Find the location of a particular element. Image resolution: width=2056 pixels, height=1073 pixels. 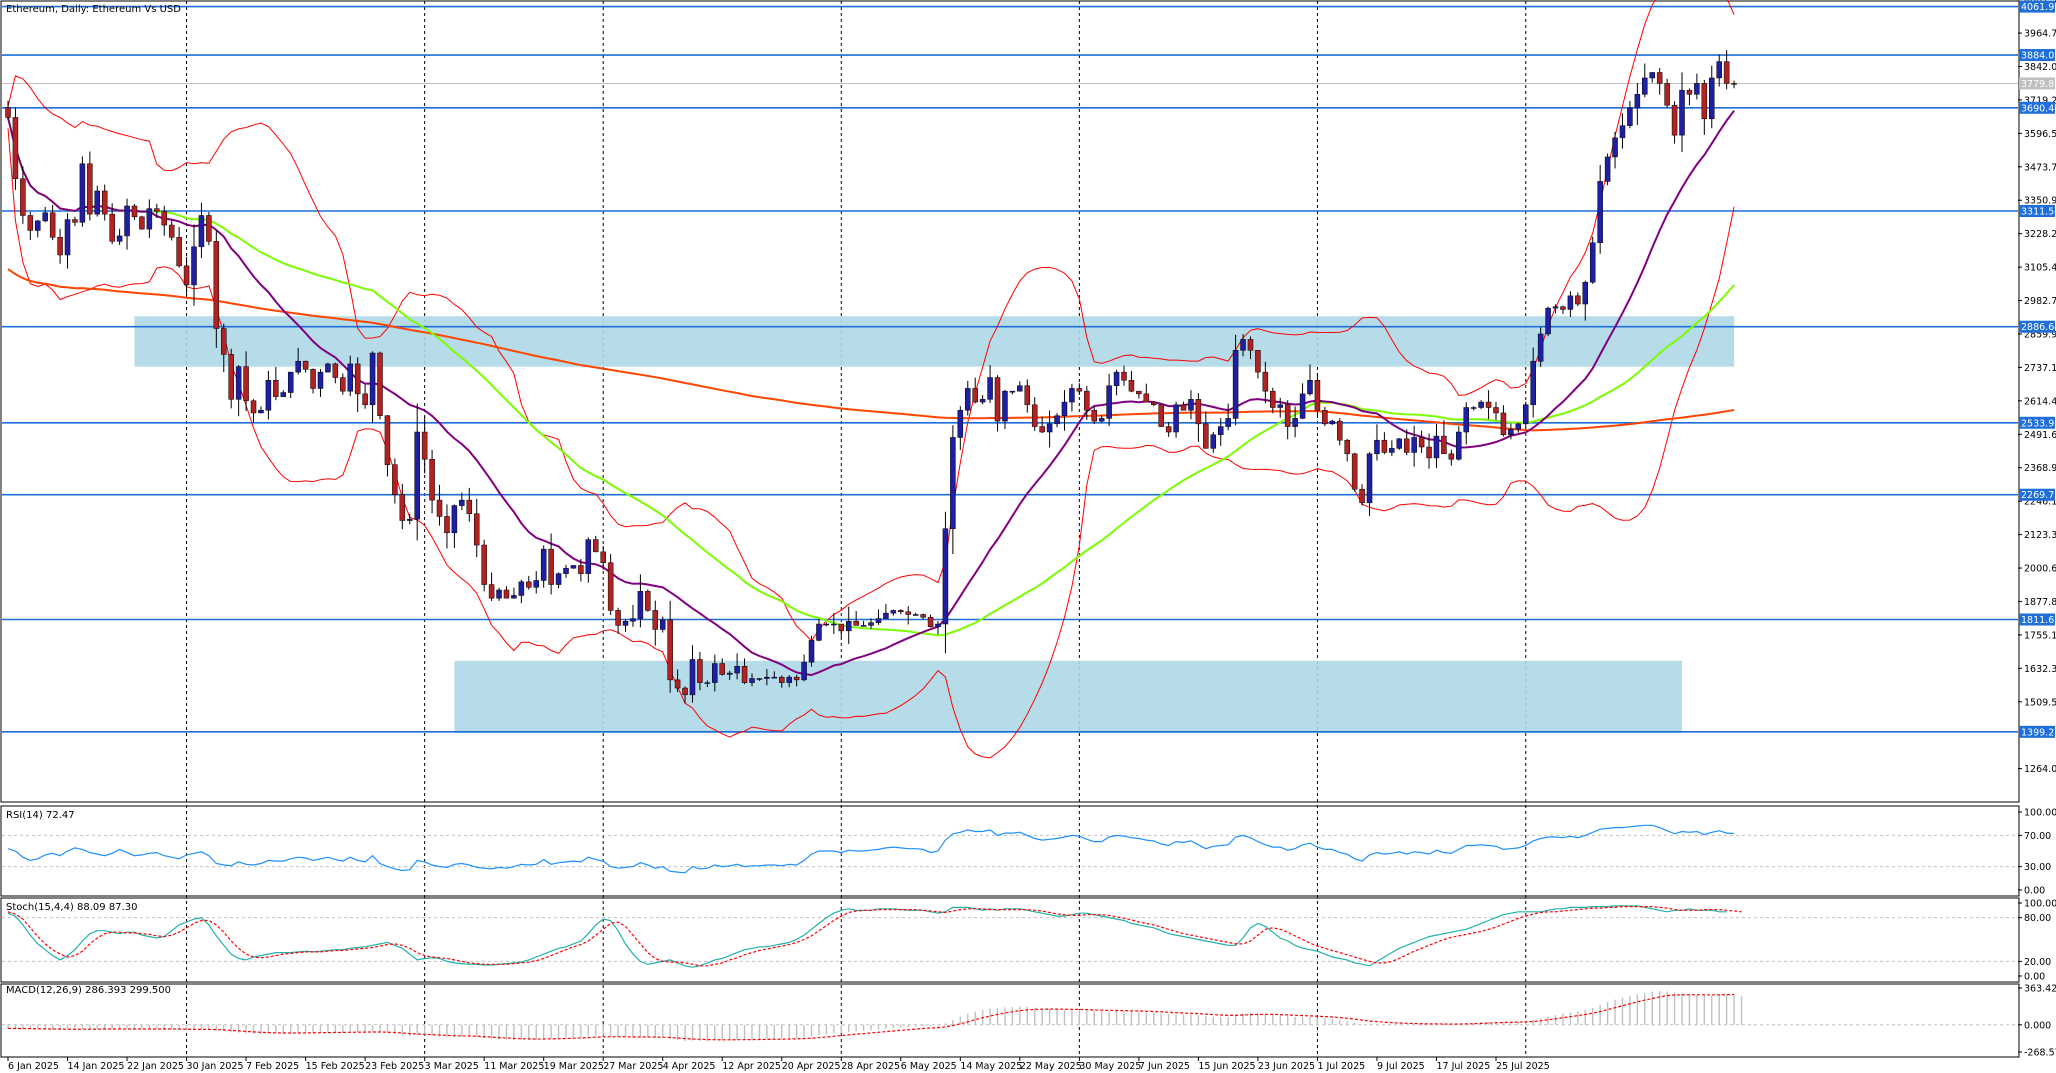

time-tick-label: 23 Feb 2025 is located at coordinates (394, 1066).